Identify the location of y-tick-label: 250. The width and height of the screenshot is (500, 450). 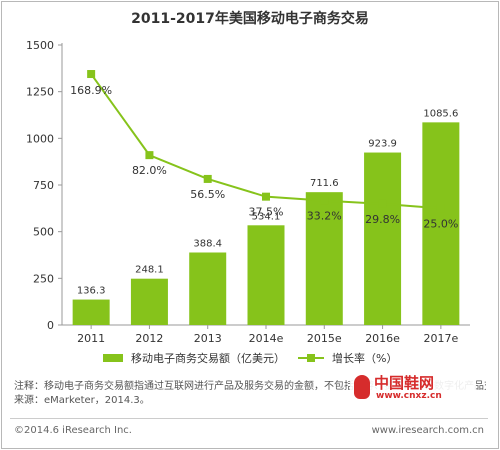
(43, 278).